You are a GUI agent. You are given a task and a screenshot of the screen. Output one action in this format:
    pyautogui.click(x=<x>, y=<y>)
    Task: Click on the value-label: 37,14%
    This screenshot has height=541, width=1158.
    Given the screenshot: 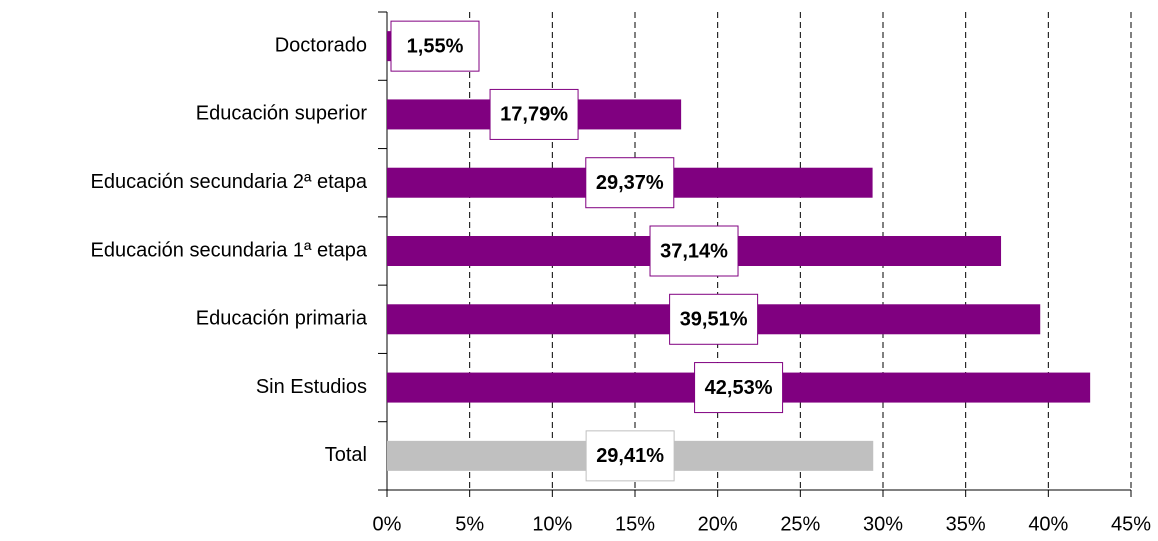 What is the action you would take?
    pyautogui.click(x=694, y=251)
    